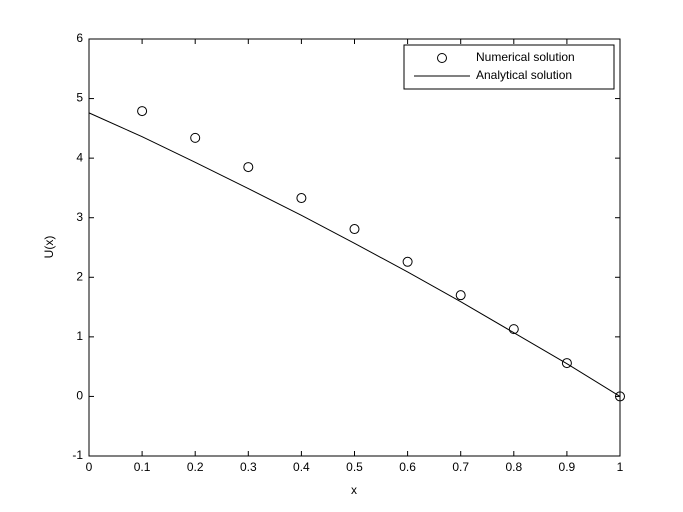  Describe the element at coordinates (49, 247) in the screenshot. I see `y-axis-label: U(x)` at that location.